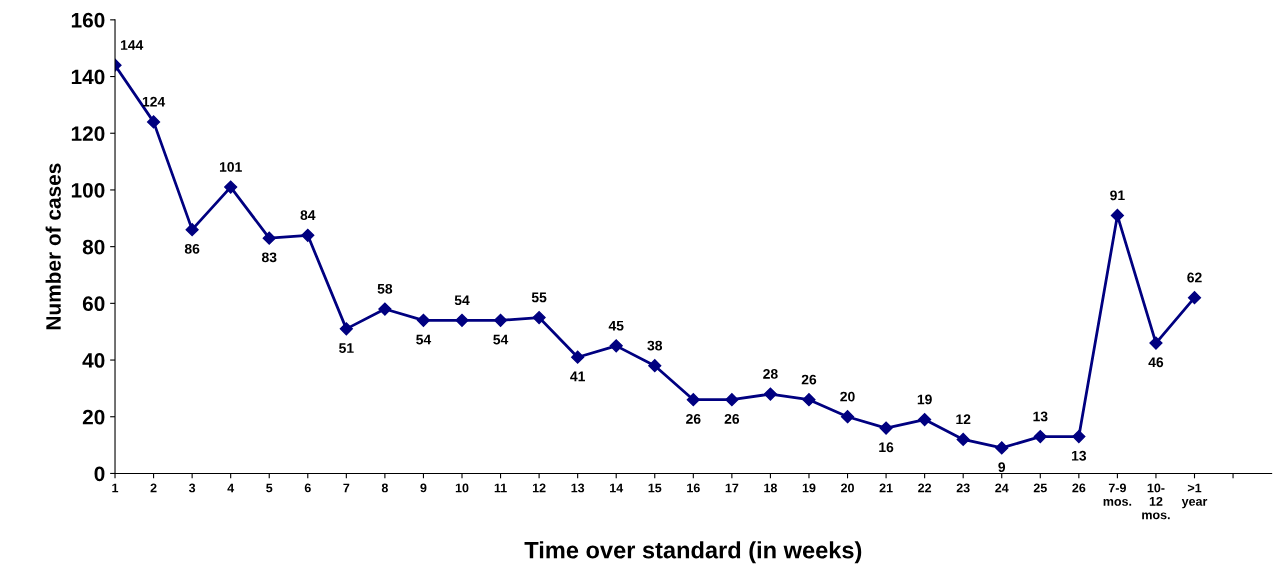 The height and width of the screenshot is (567, 1278). I want to click on data-label: 12, so click(963, 419).